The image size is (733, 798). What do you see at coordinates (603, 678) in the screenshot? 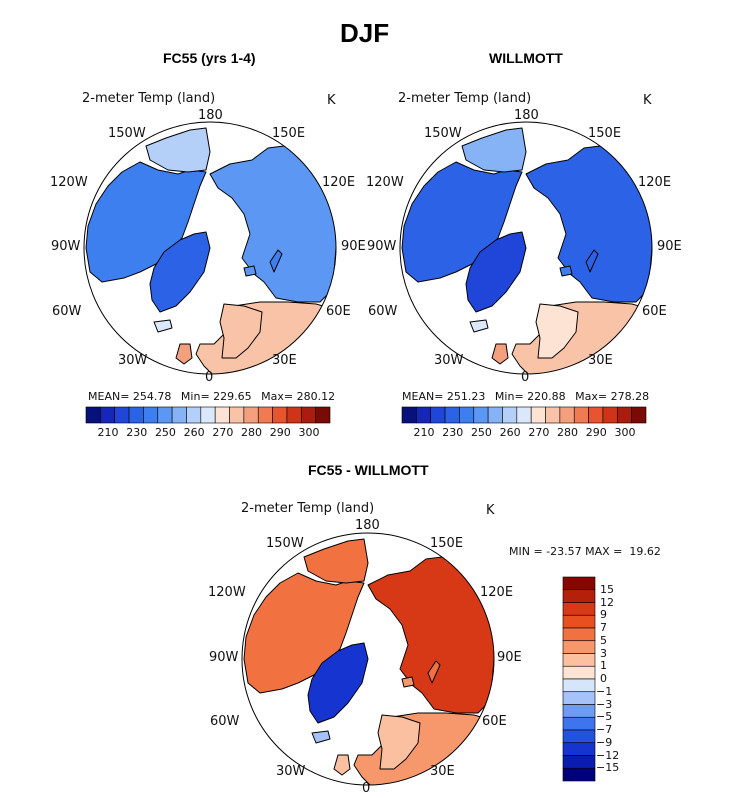
I see `colorbar-tick-label: 0` at bounding box center [603, 678].